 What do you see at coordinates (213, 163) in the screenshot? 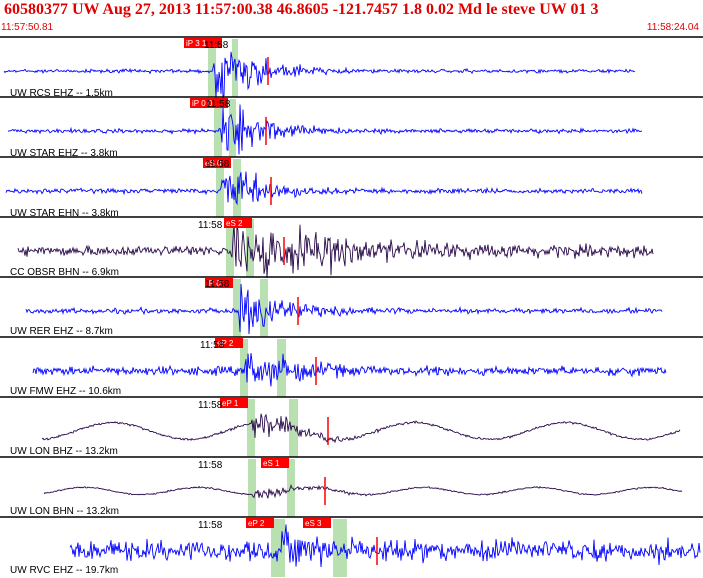
I see `pick-label: eS 0` at bounding box center [213, 163].